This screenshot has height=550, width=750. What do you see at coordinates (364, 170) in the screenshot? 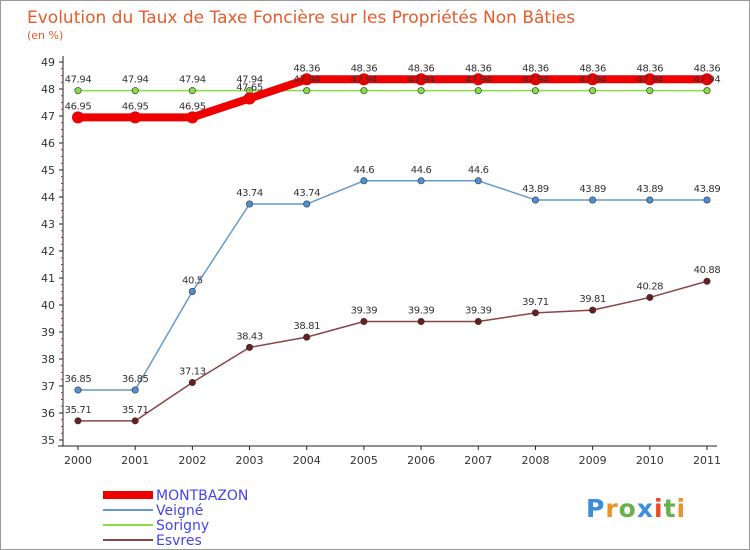
I see `data-label-veign-: 44.6` at bounding box center [364, 170].